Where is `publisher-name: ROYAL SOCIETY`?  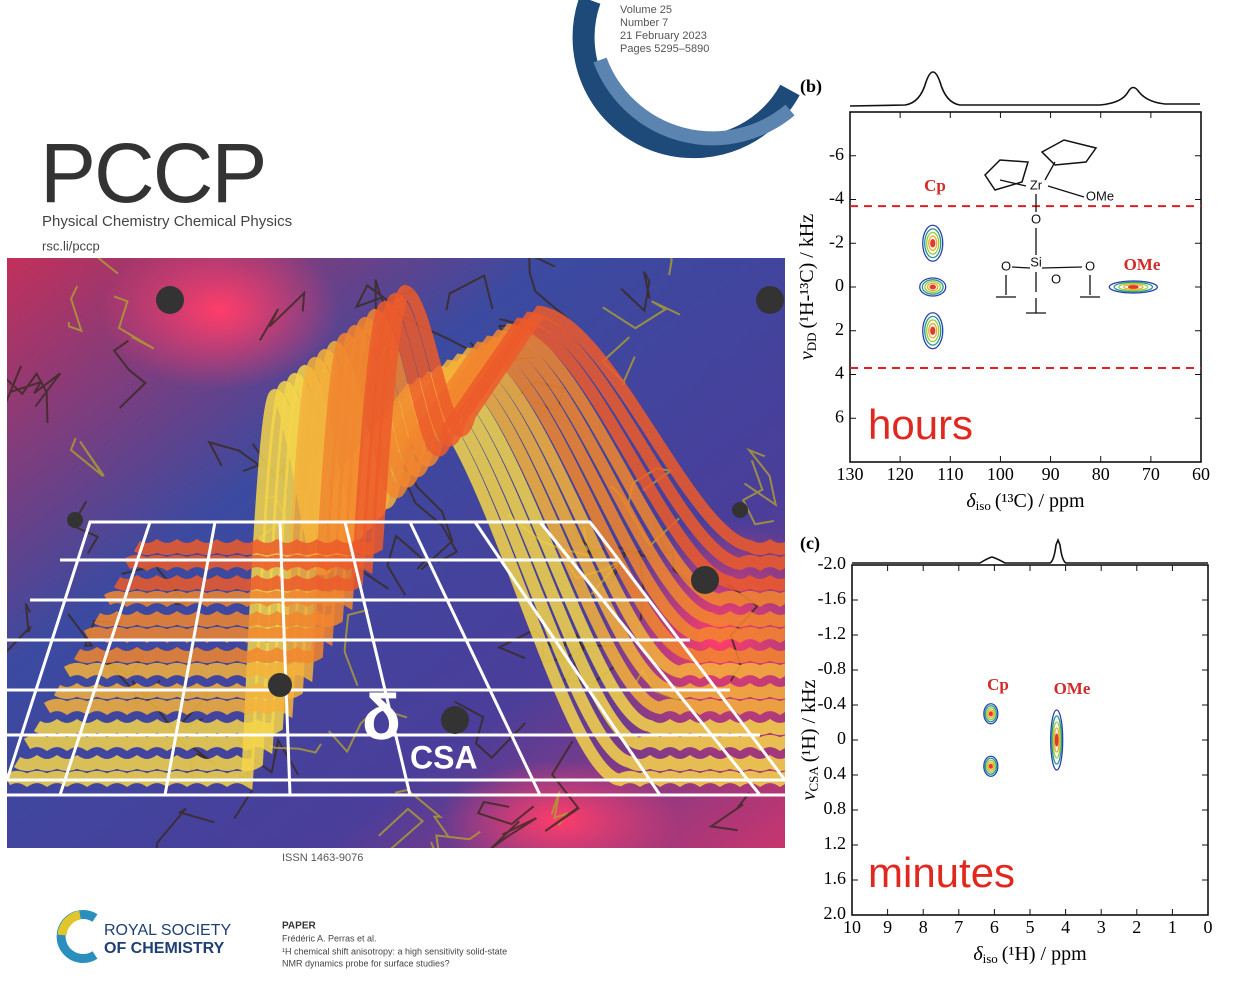
publisher-name: ROYAL SOCIETY is located at coordinates (167, 930).